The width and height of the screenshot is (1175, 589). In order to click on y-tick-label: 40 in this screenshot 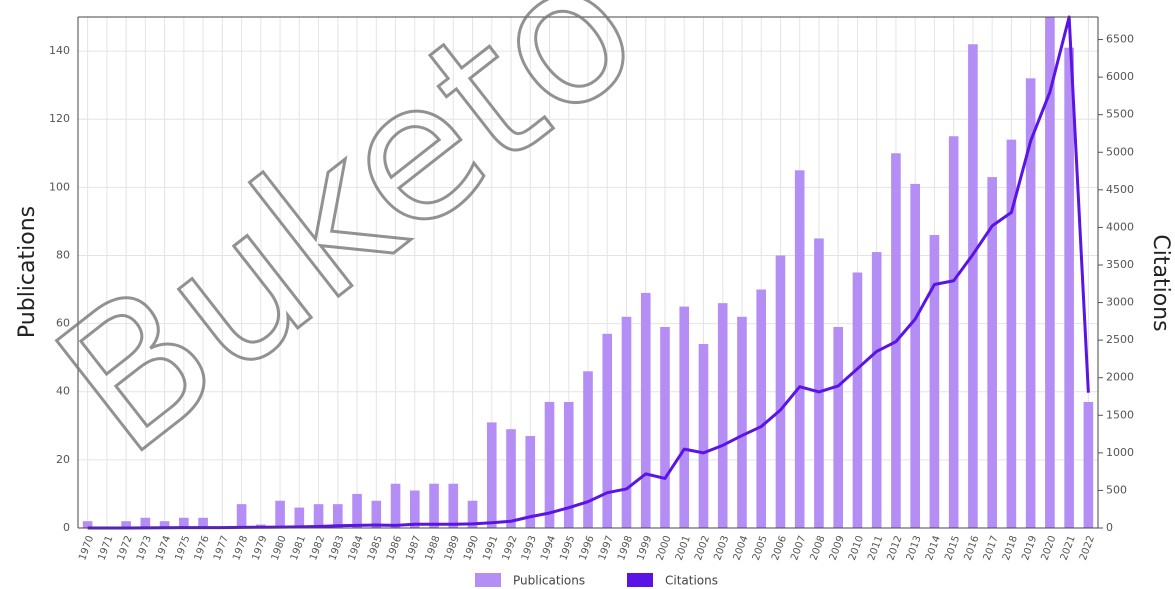, I will do `click(63, 391)`.